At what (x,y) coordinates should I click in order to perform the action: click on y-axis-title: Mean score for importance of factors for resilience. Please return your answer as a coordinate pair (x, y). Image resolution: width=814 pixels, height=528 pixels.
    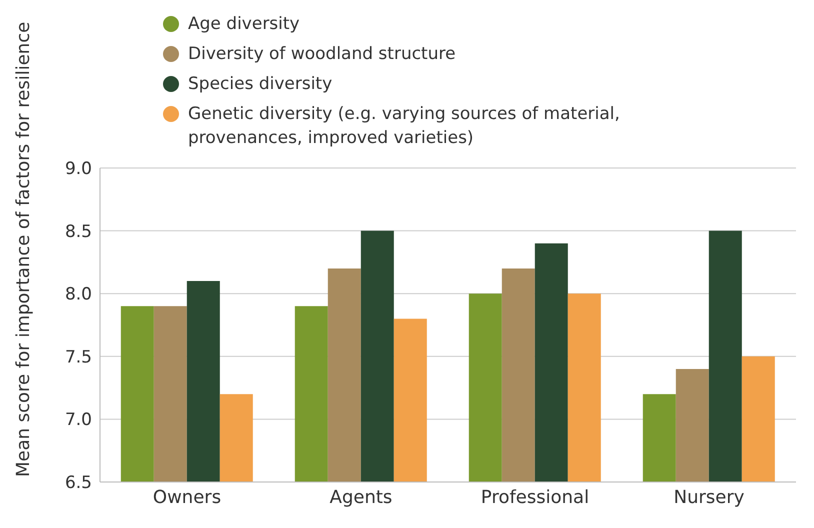
    Looking at the image, I should click on (23, 249).